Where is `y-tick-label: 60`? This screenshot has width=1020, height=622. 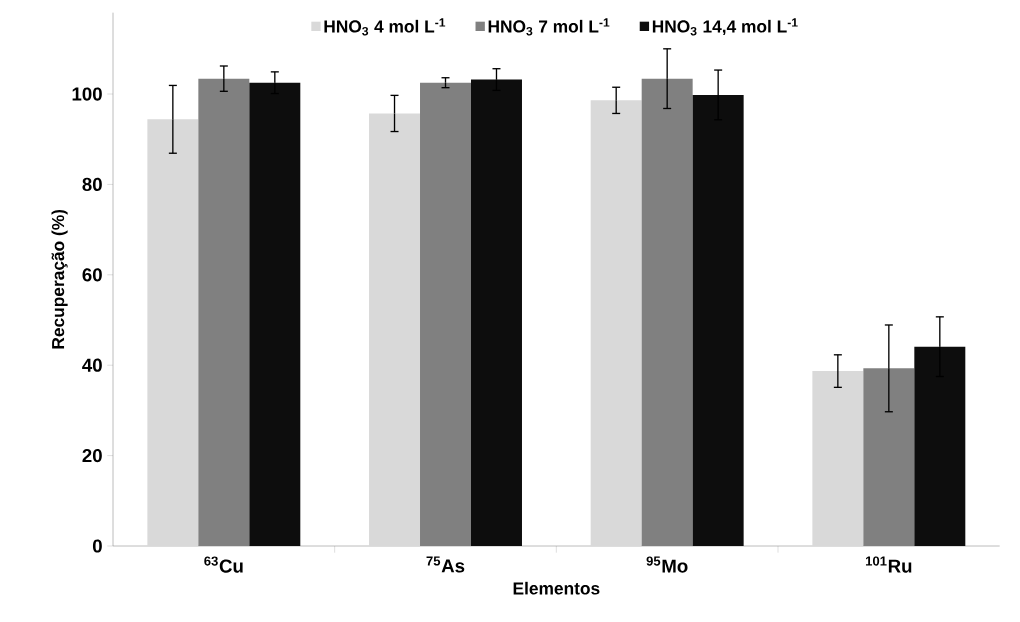
y-tick-label: 60 is located at coordinates (92, 275).